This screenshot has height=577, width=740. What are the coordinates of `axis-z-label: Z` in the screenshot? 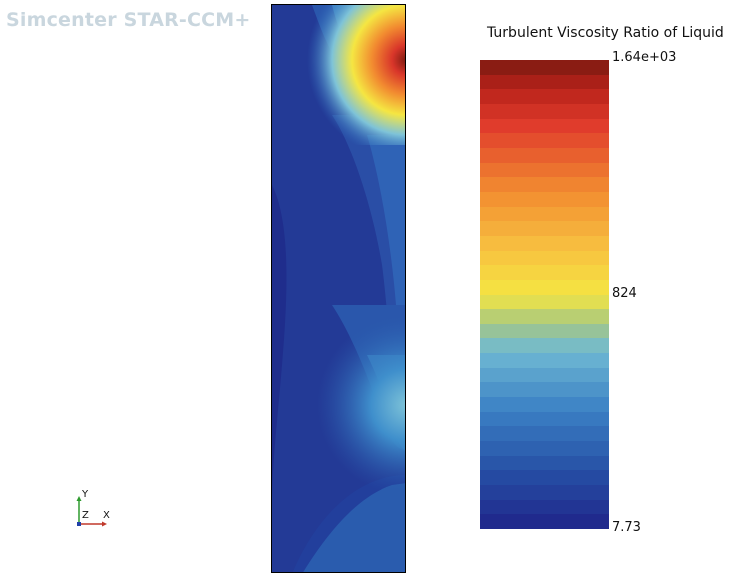 It's located at (85, 515).